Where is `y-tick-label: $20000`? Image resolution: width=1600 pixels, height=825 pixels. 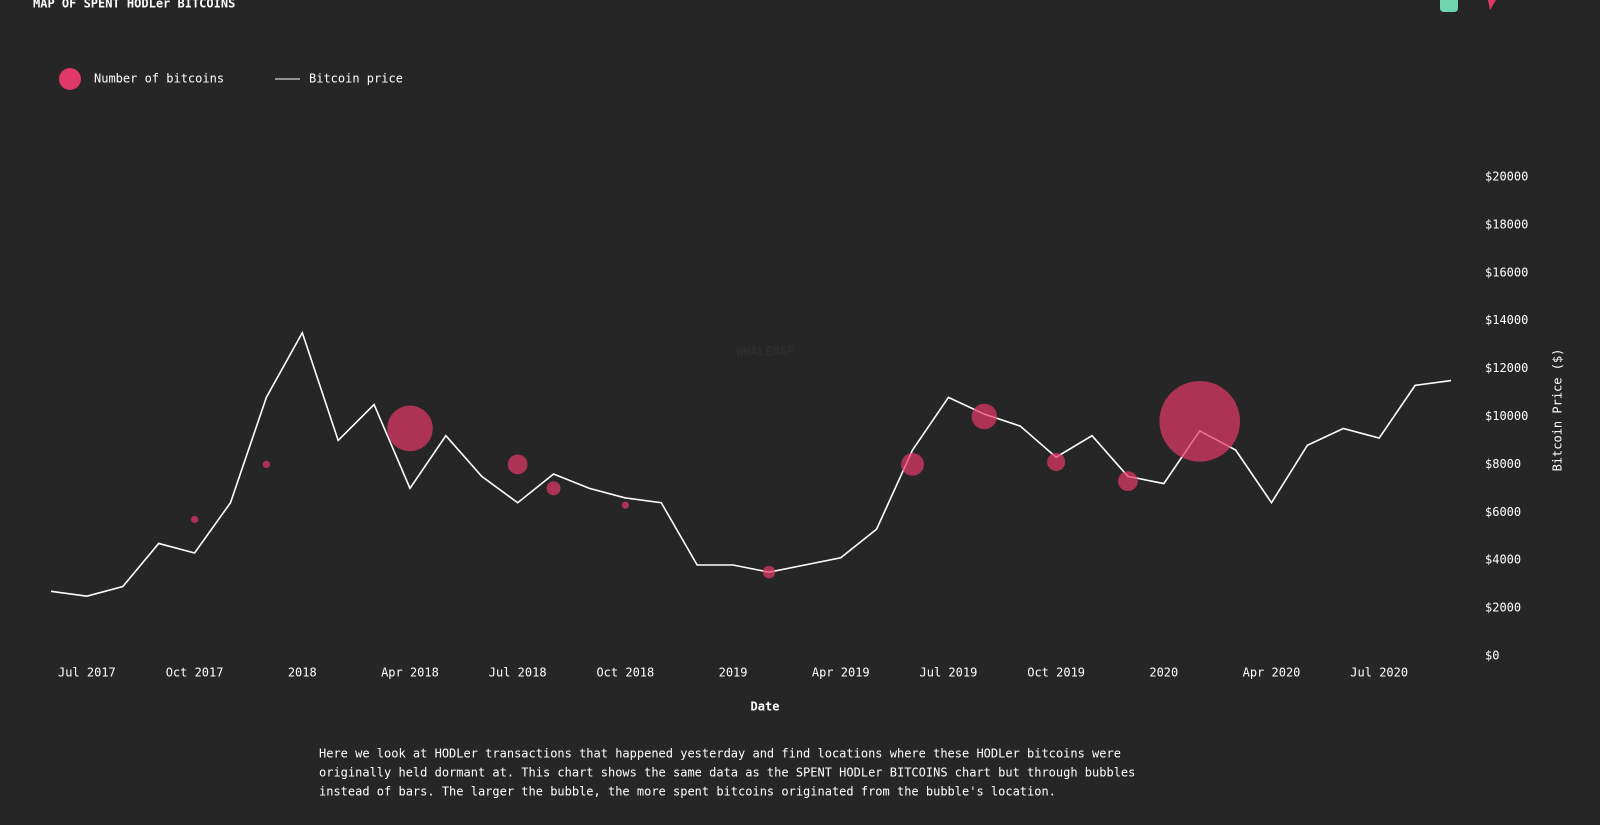 y-tick-label: $20000 is located at coordinates (1506, 177).